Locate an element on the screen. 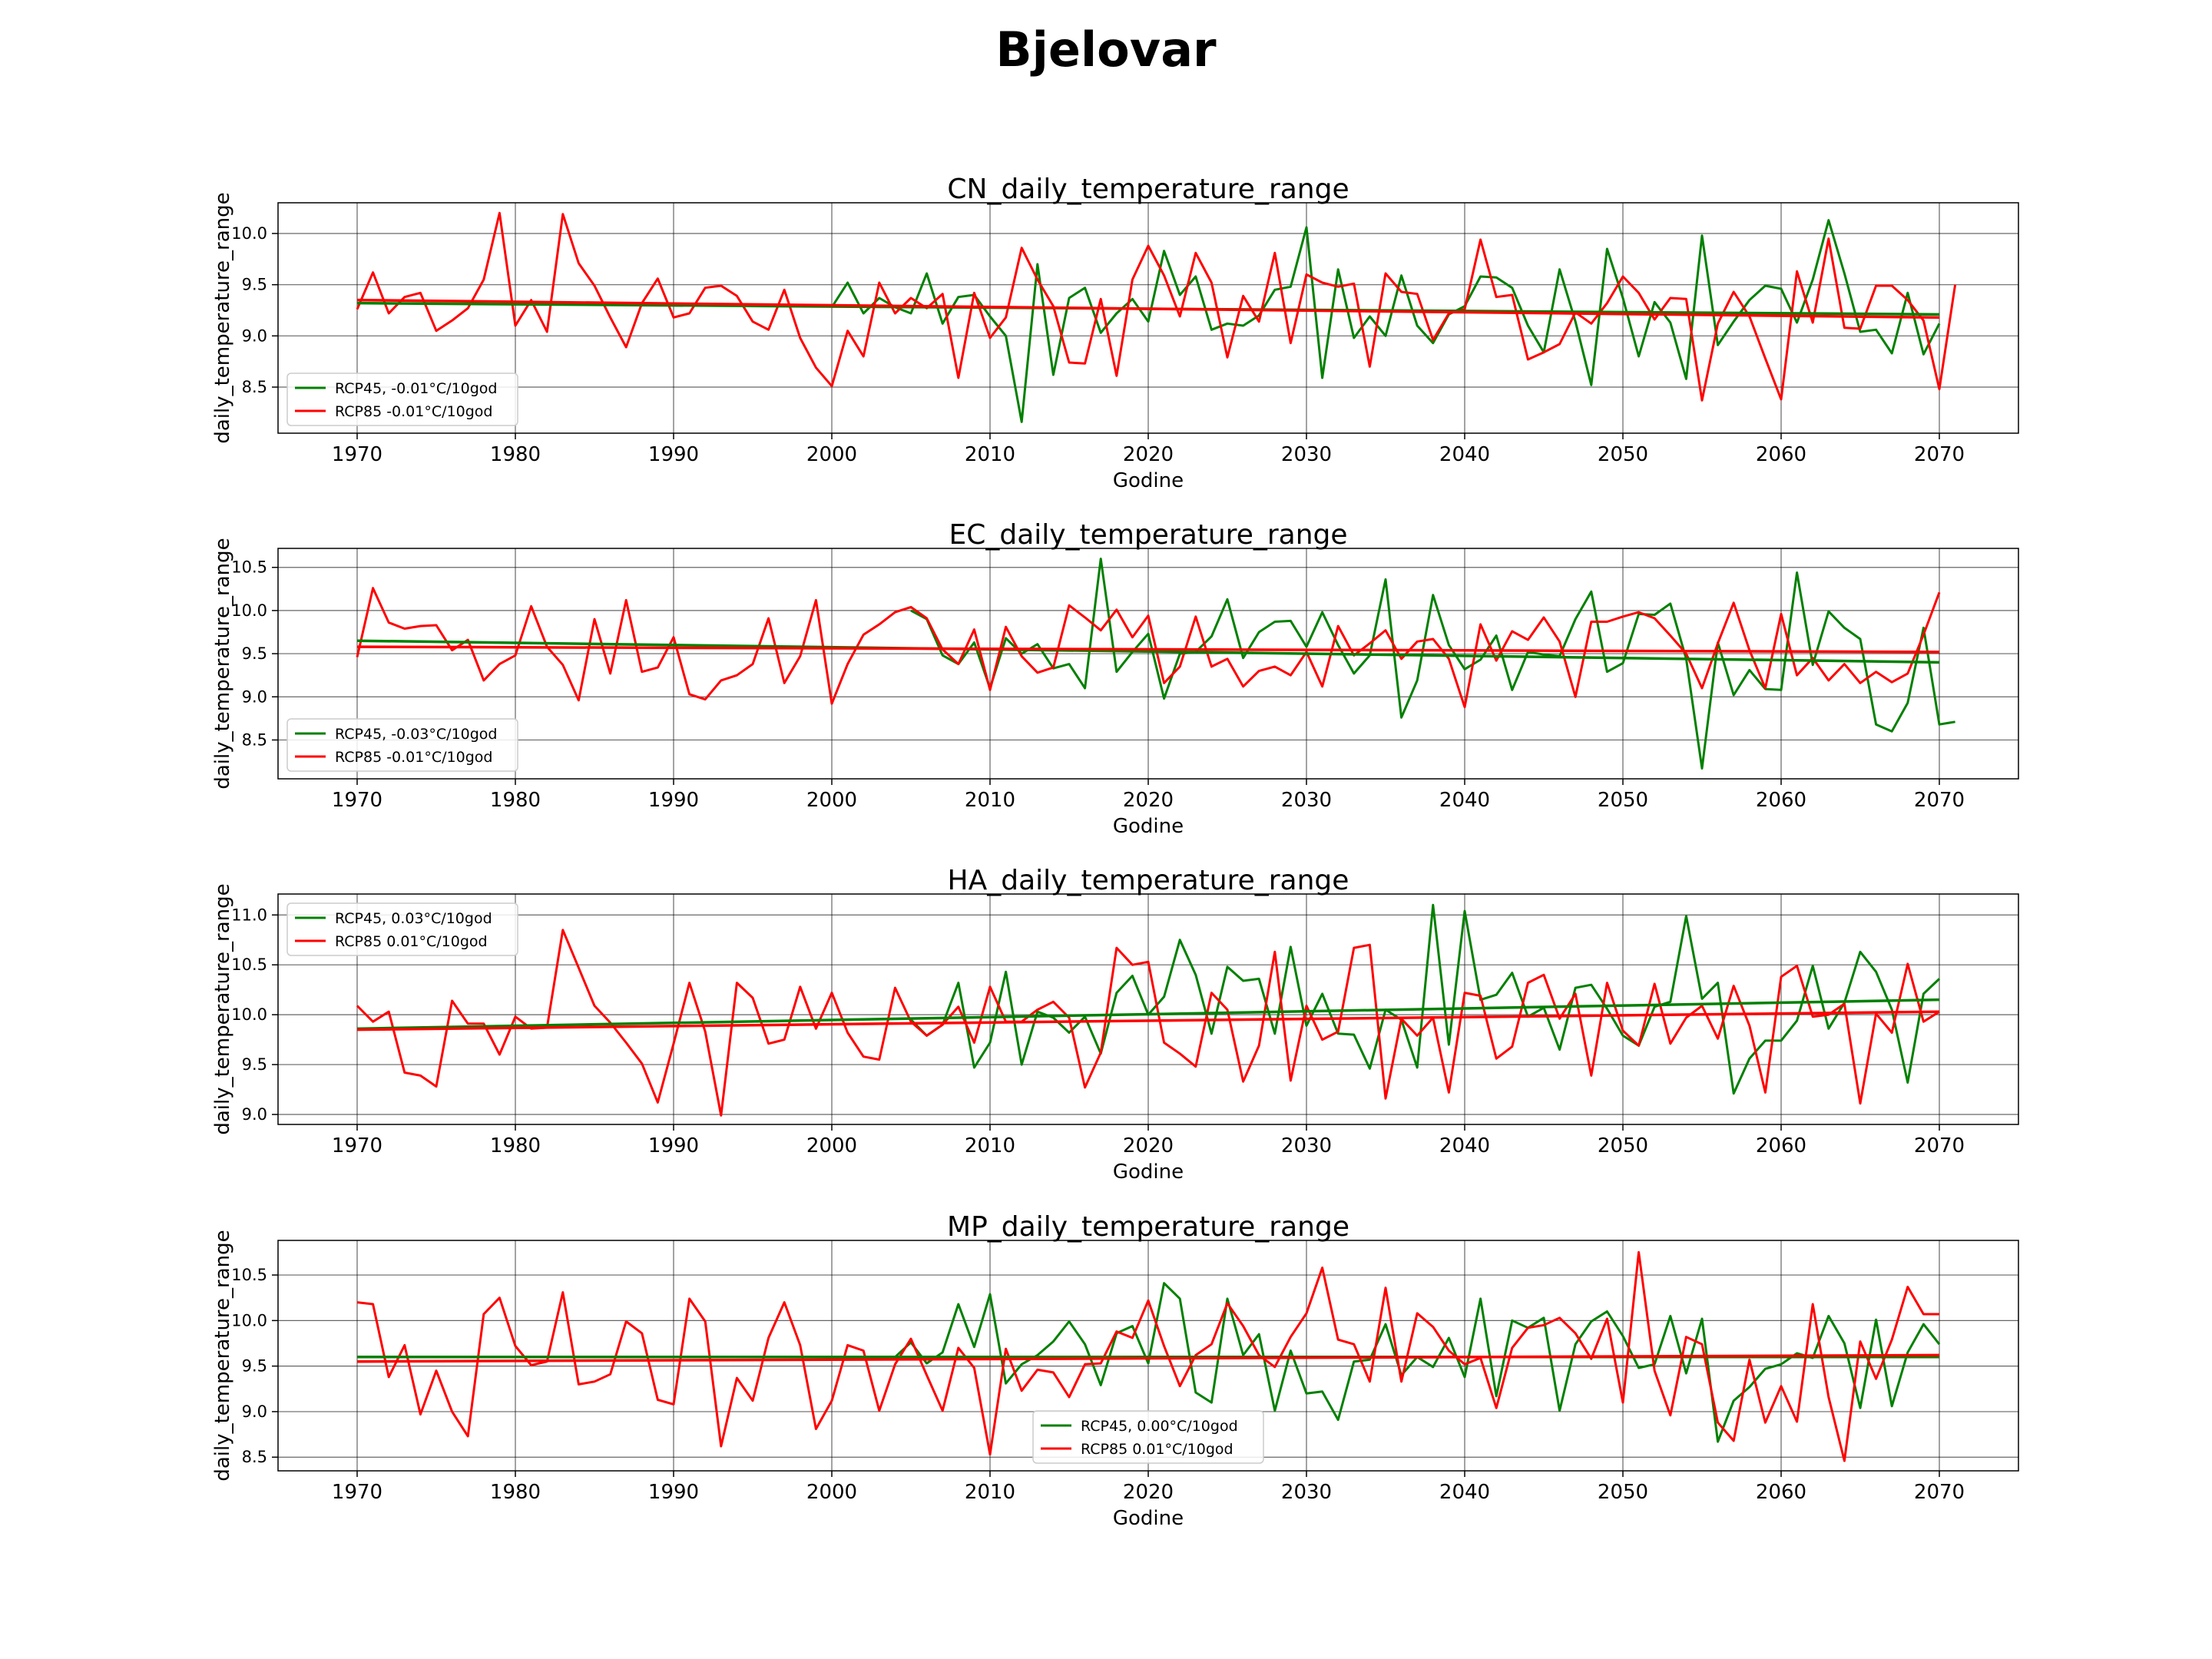 The width and height of the screenshot is (2212, 1659). chart-title: MP_daily_temperature_range is located at coordinates (1148, 1227).